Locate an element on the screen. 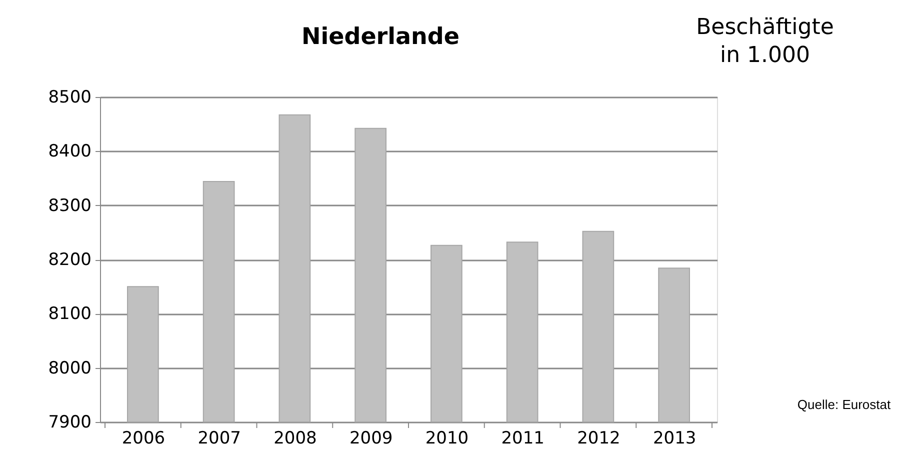 This screenshot has width=924, height=462. y-tick-label: 8200 is located at coordinates (70, 260).